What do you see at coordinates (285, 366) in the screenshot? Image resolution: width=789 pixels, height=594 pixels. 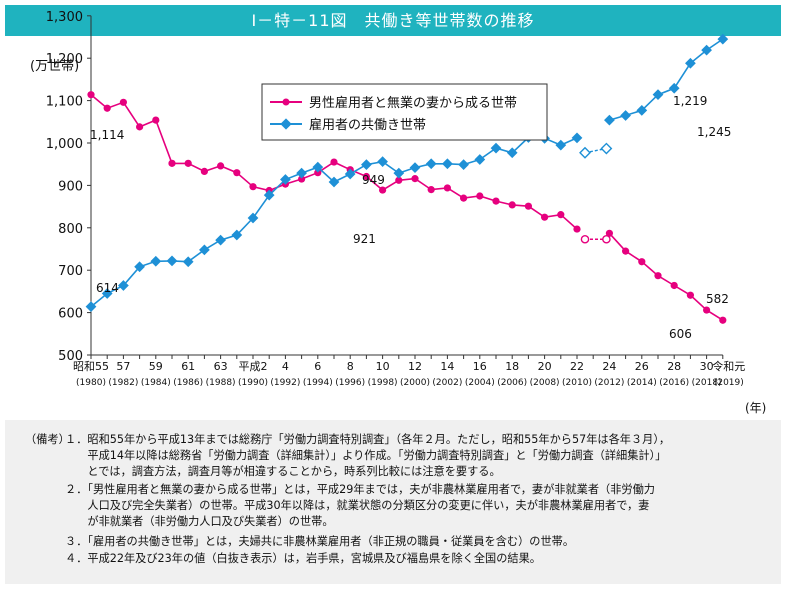 I see `x-tick-label: 4` at bounding box center [285, 366].